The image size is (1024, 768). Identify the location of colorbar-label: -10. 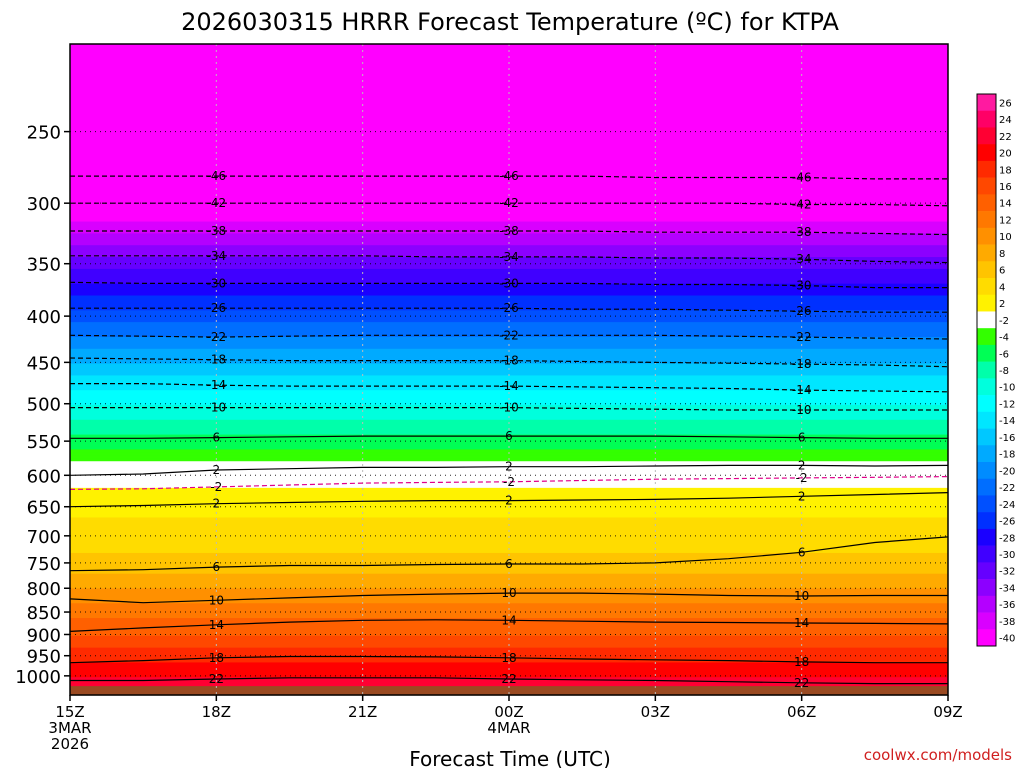
(1007, 388).